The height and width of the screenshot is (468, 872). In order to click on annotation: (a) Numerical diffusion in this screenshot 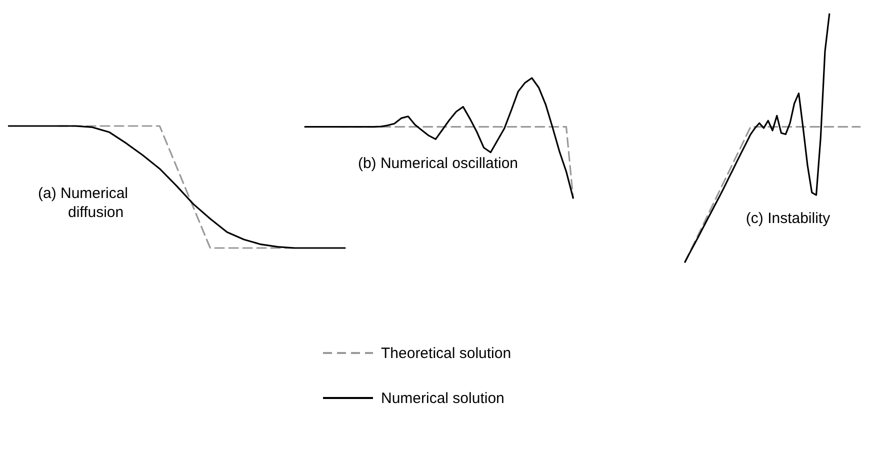, I will do `click(83, 203)`.